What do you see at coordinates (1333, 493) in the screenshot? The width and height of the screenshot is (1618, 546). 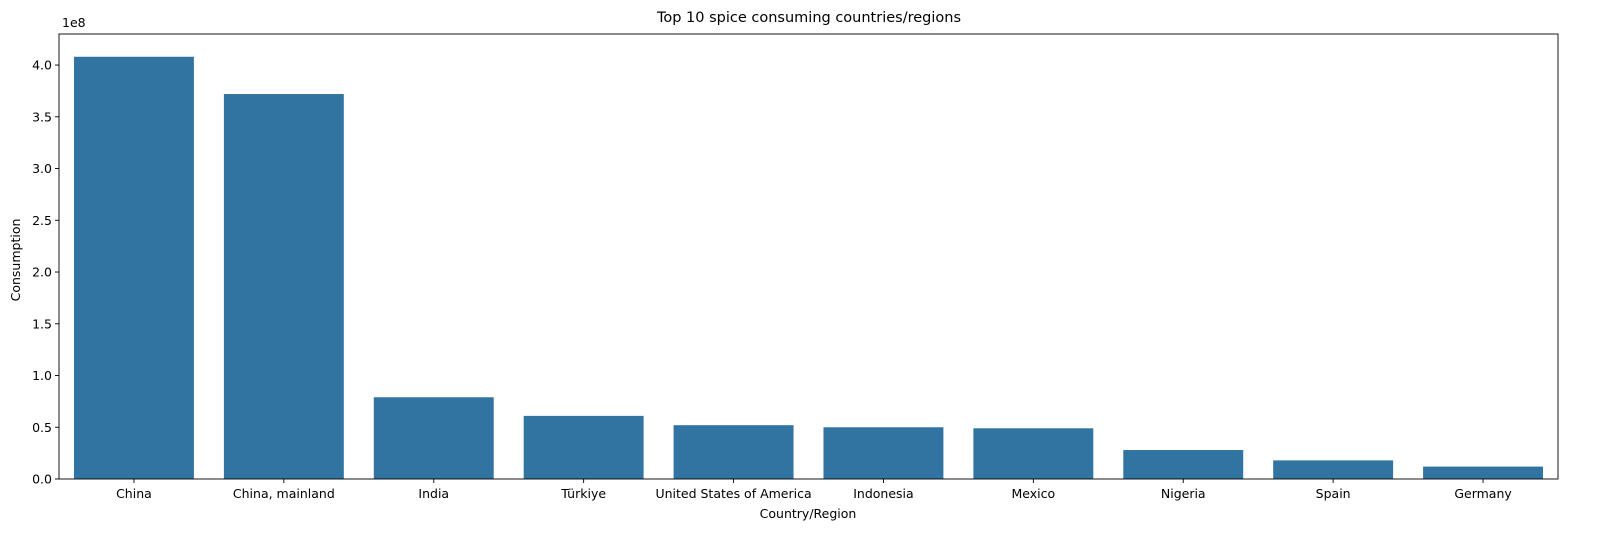 I see `x-tick-label: Spain` at bounding box center [1333, 493].